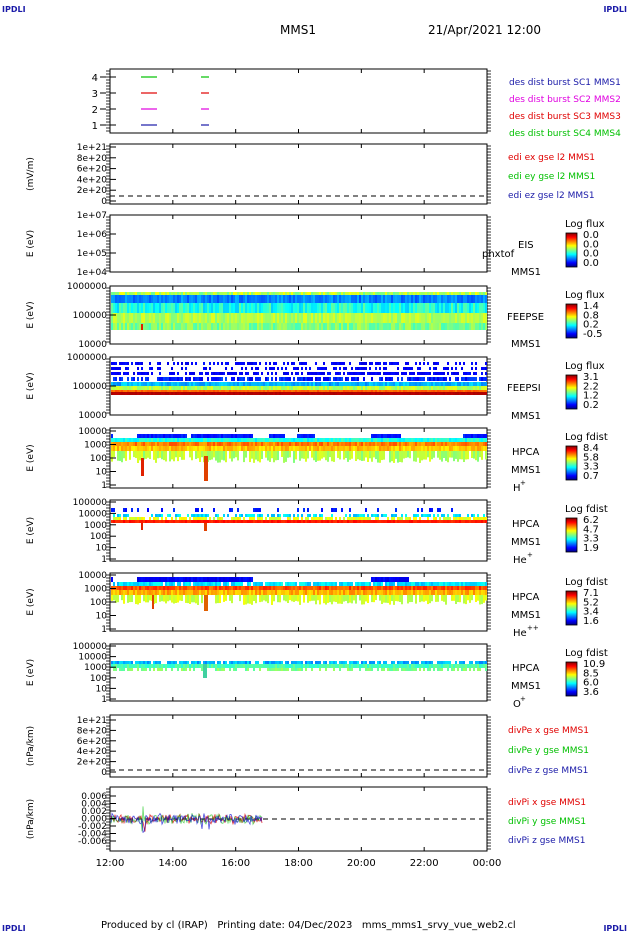 Image resolution: width=630 pixels, height=934 pixels. What do you see at coordinates (591, 457) in the screenshot?
I see `colorbar-tick-label: 5.8` at bounding box center [591, 457].